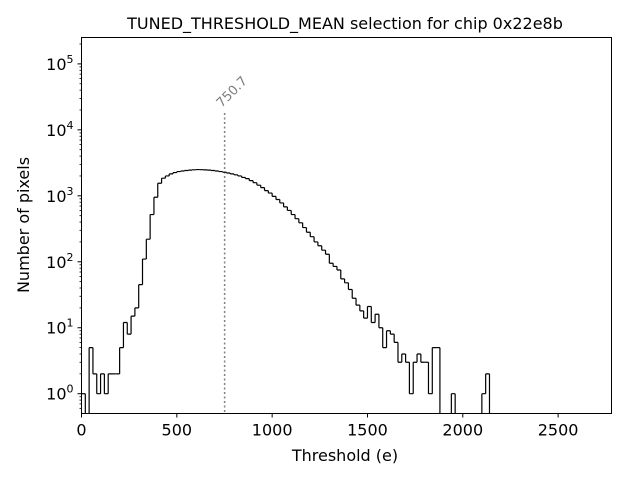 The width and height of the screenshot is (640, 480). Describe the element at coordinates (558, 430) in the screenshot. I see `x-tick-label: 2500` at that location.